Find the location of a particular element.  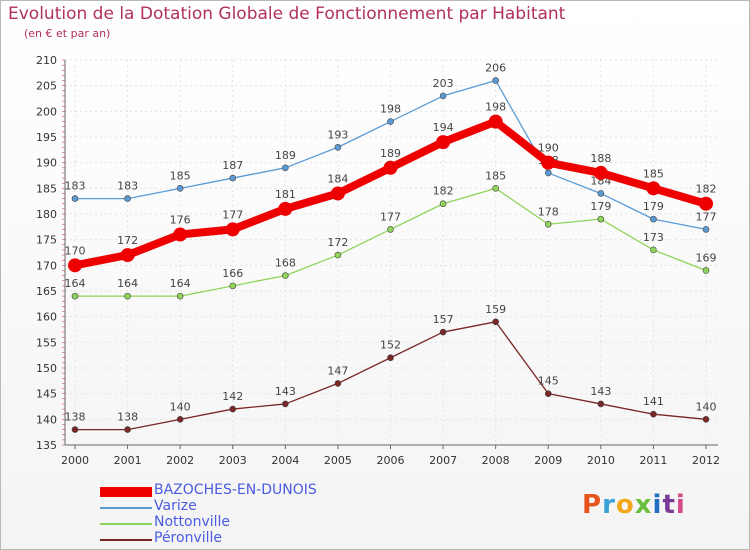

data-label: 184 is located at coordinates (337, 178).